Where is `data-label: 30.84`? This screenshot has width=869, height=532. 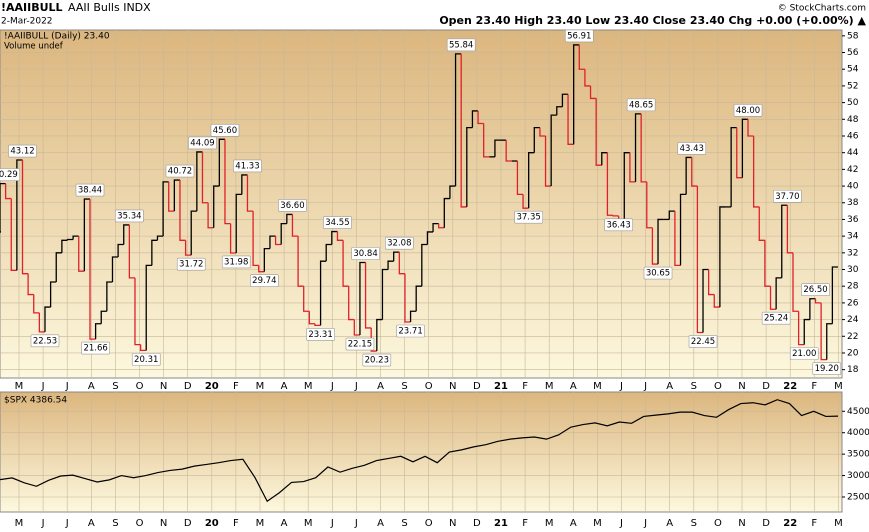
data-label: 30.84 is located at coordinates (365, 254).